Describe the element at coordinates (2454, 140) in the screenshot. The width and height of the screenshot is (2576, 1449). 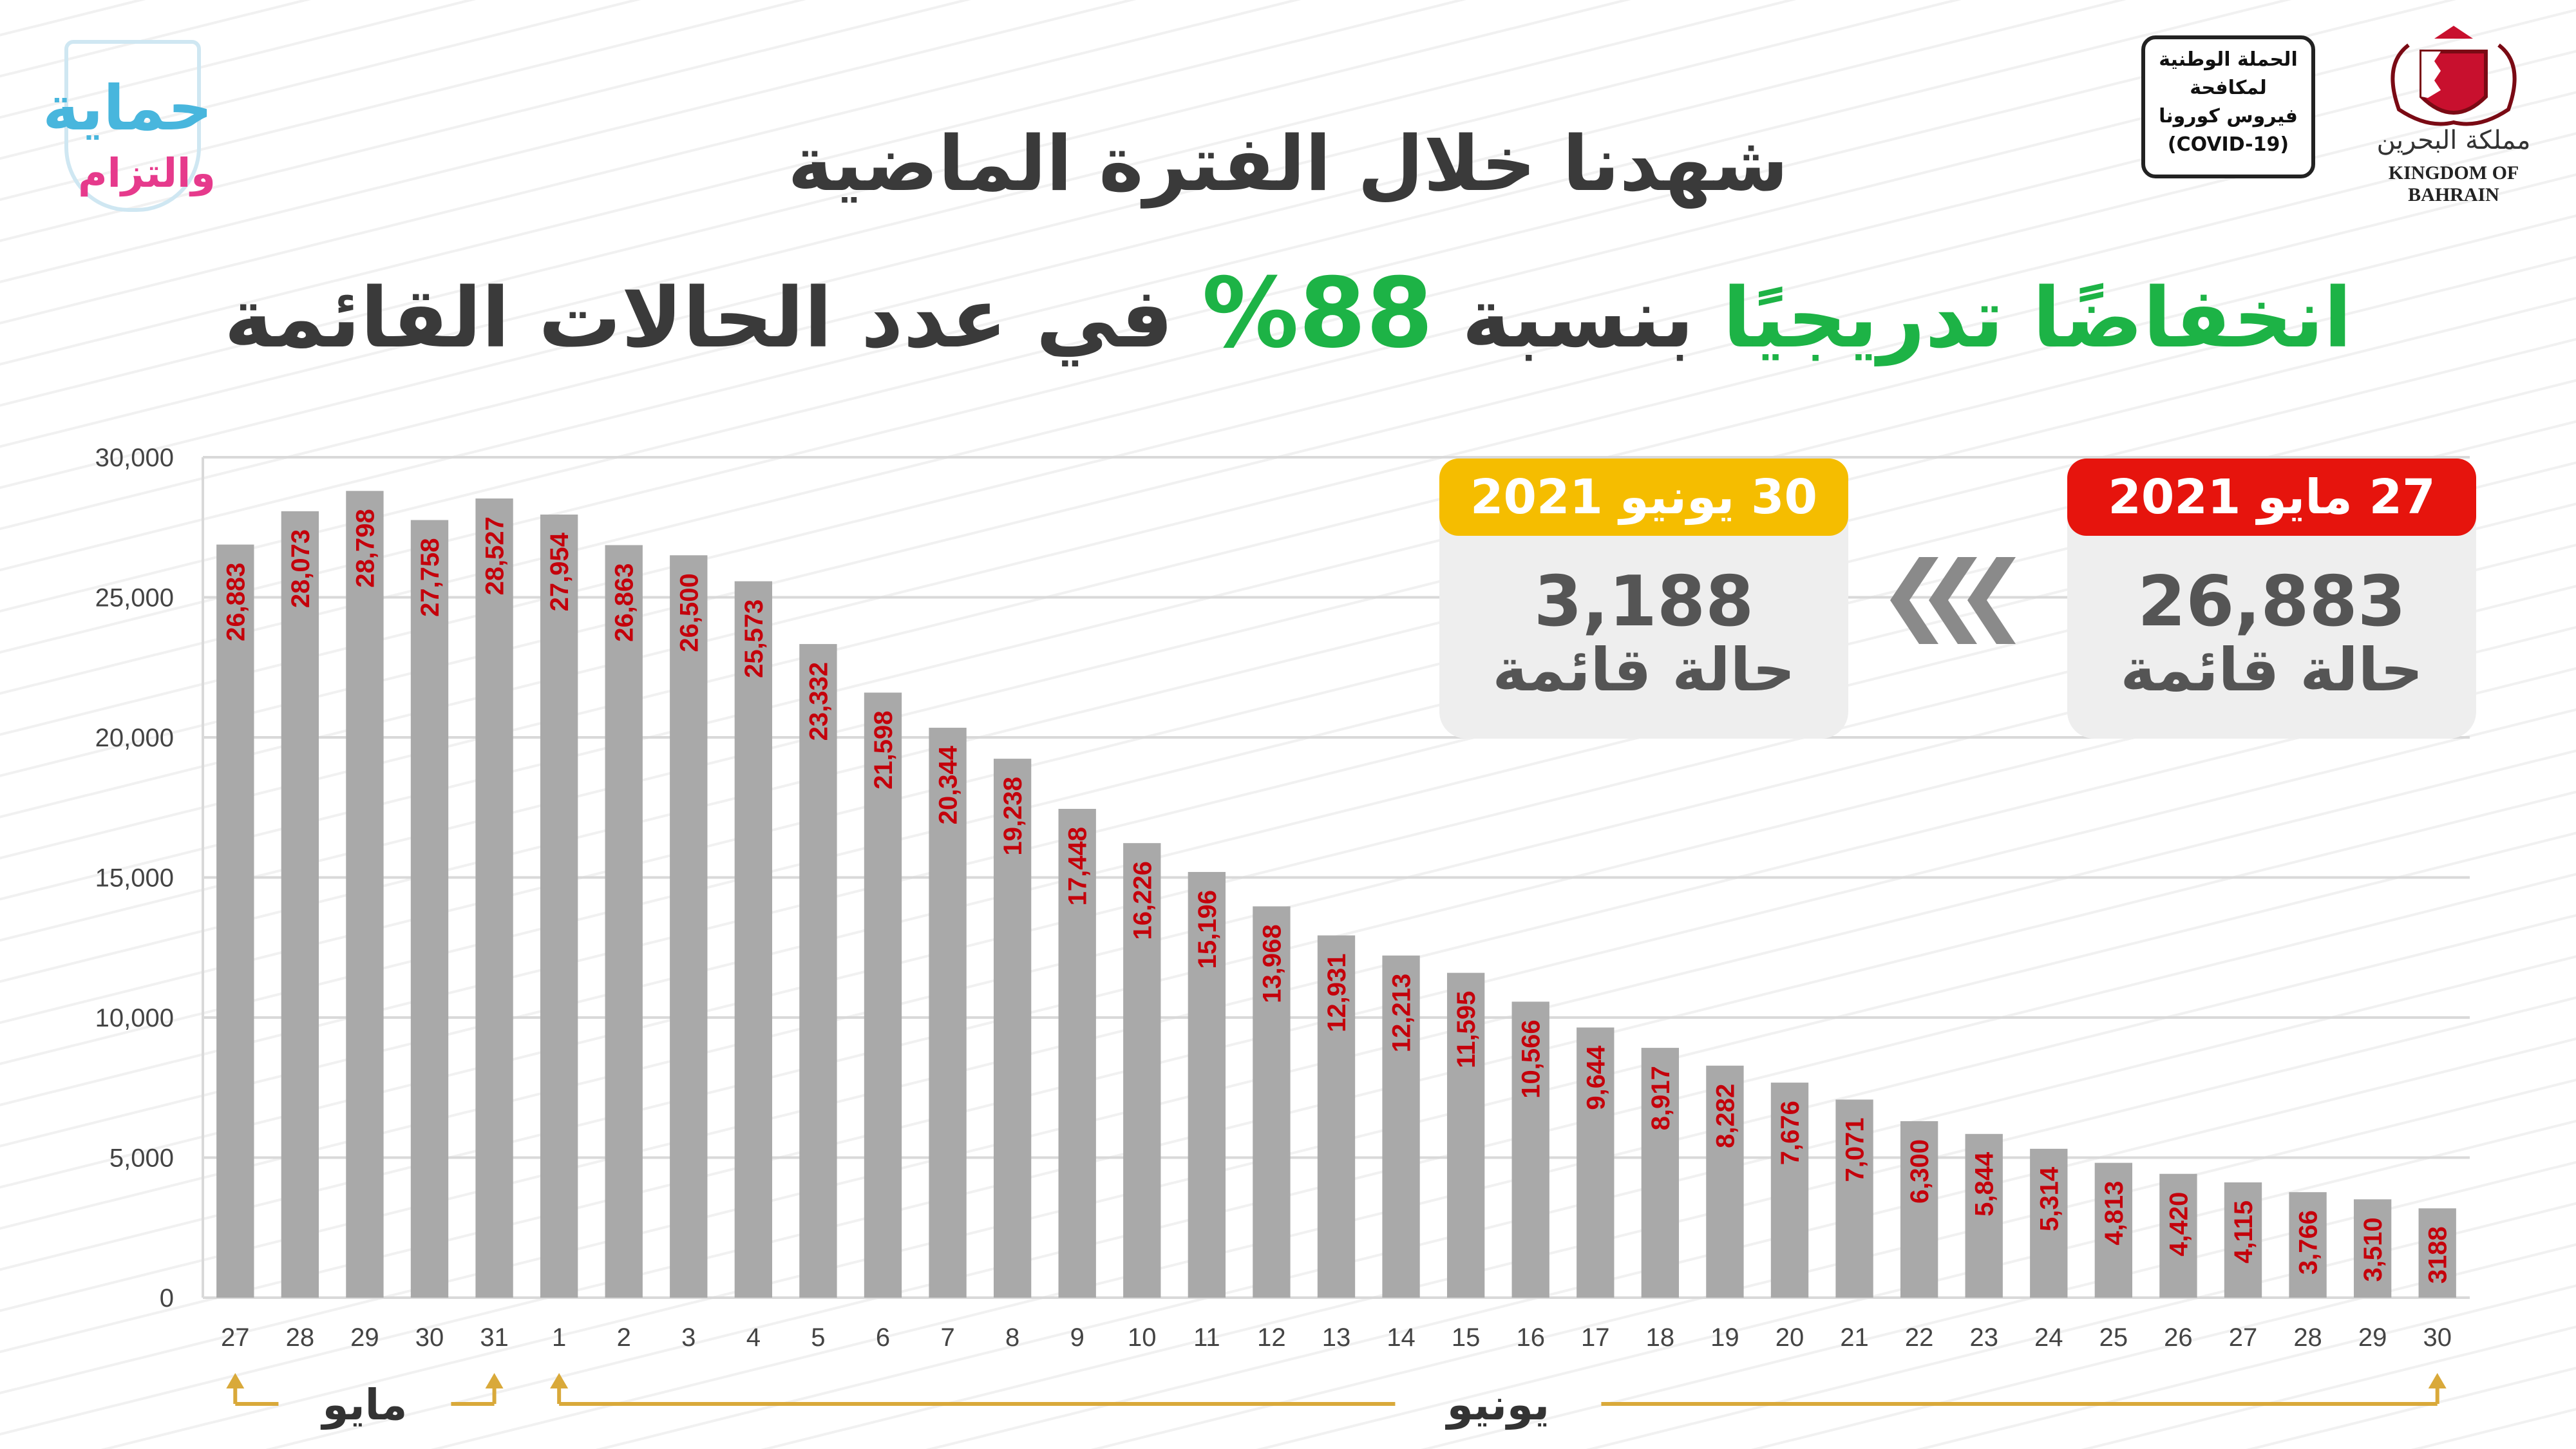
I see `kingdom-arabic-name: مملكة البحرين` at that location.